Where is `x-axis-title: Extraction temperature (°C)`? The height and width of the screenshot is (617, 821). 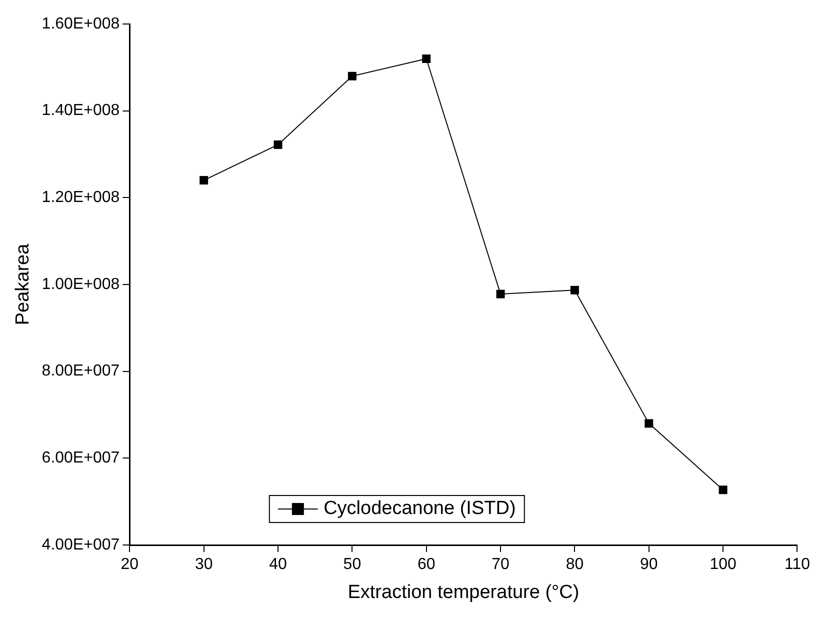 x-axis-title: Extraction temperature (°C) is located at coordinates (464, 592).